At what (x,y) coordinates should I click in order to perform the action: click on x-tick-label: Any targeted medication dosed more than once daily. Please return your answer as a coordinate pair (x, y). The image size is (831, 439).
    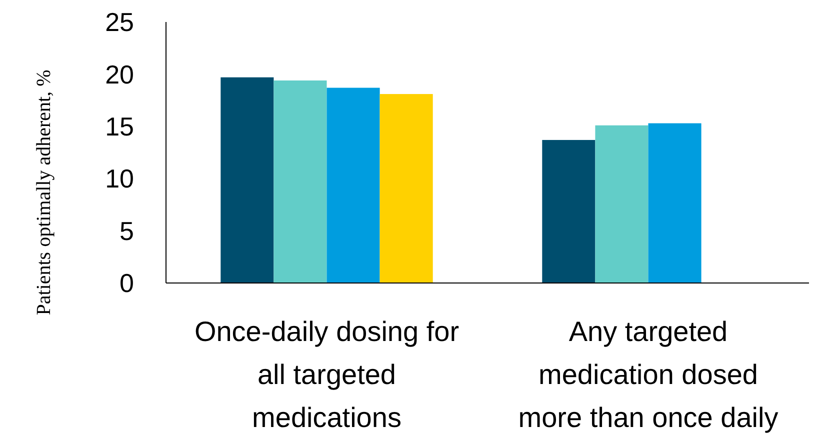
    Looking at the image, I should click on (648, 374).